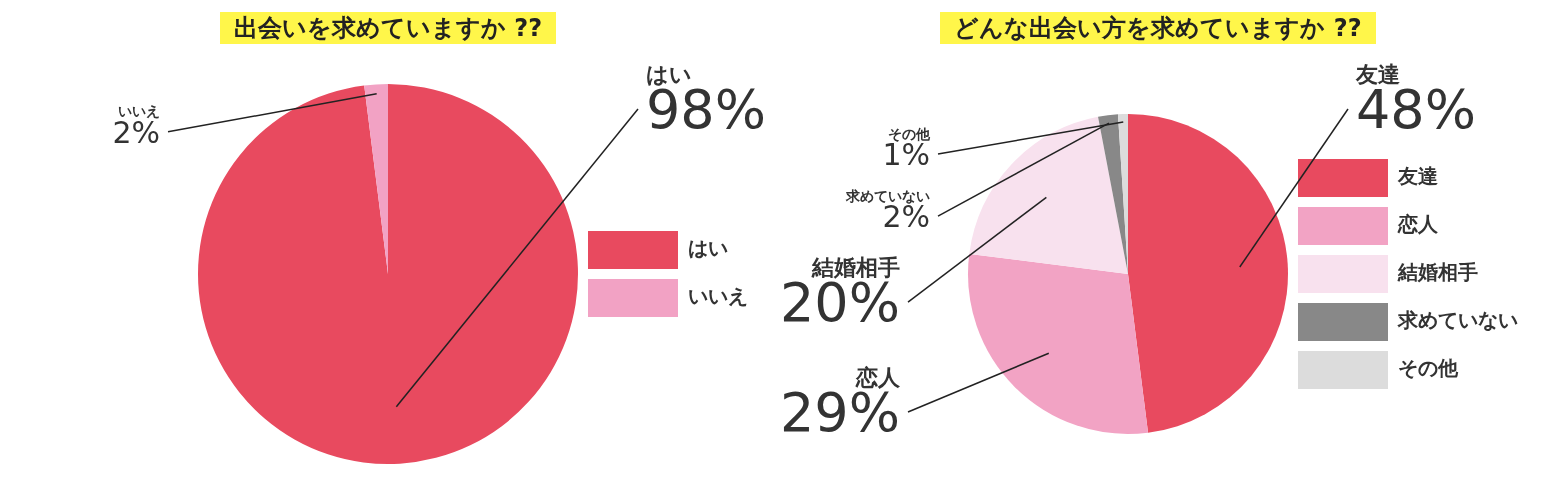  Describe the element at coordinates (1428, 368) in the screenshot. I see `legend-label: その他` at that location.